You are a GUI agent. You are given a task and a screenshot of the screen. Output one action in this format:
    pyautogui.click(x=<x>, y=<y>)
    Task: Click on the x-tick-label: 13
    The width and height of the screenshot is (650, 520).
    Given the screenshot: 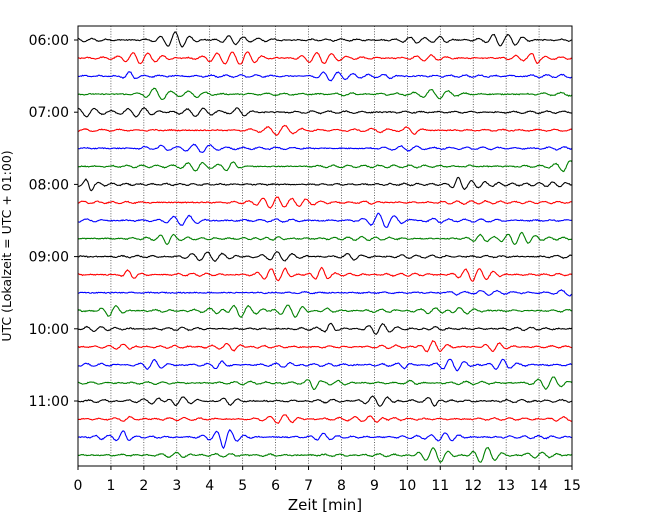 What is the action you would take?
    pyautogui.click(x=506, y=486)
    